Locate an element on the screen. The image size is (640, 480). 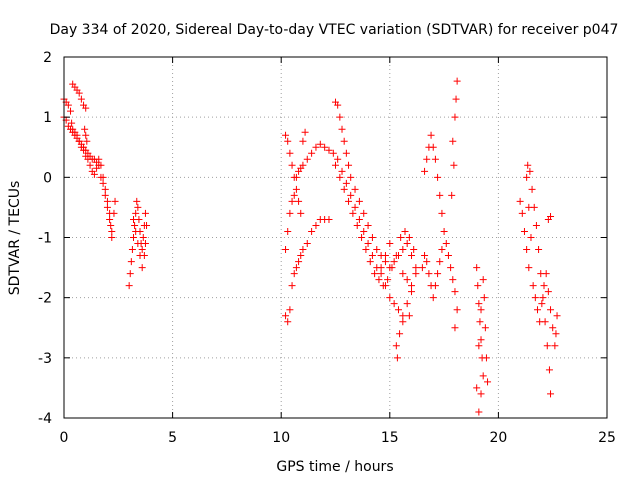
x-axis-label: GPS time / hours is located at coordinates (334, 467).